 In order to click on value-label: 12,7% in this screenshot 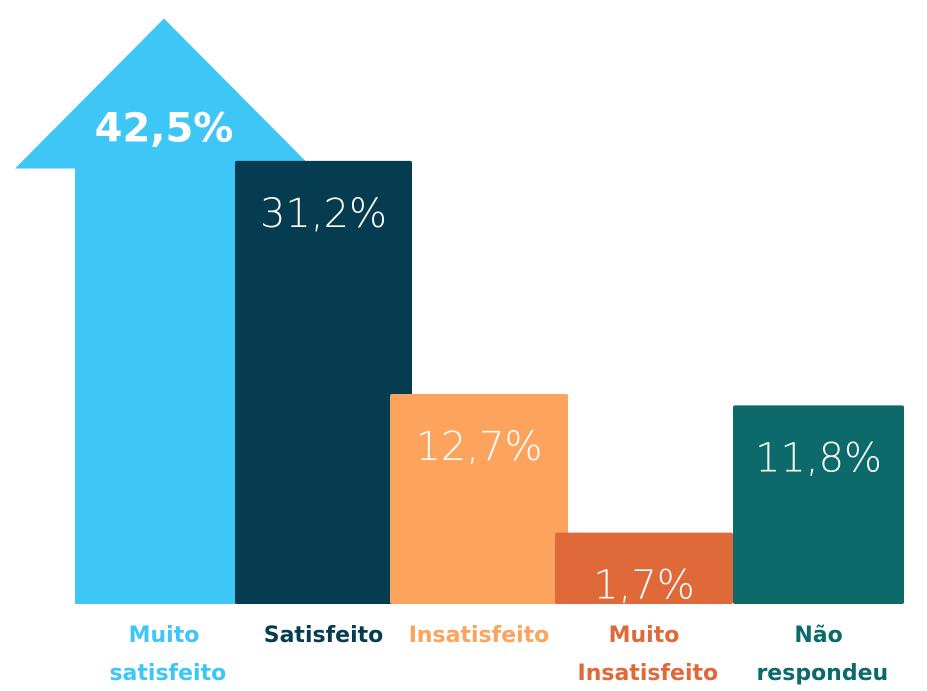, I will do `click(478, 447)`.